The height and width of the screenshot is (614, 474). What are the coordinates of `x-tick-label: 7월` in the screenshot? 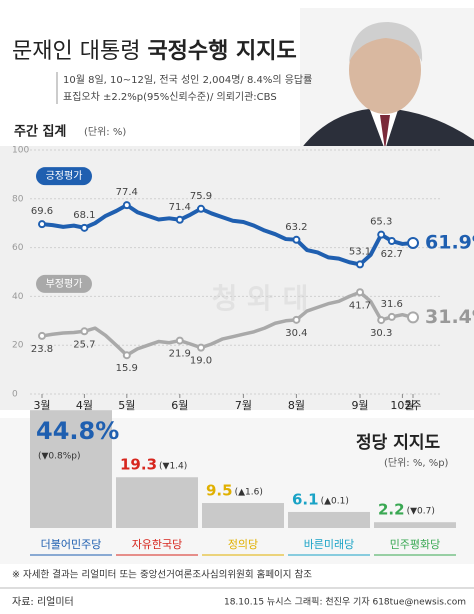 It's located at (243, 405).